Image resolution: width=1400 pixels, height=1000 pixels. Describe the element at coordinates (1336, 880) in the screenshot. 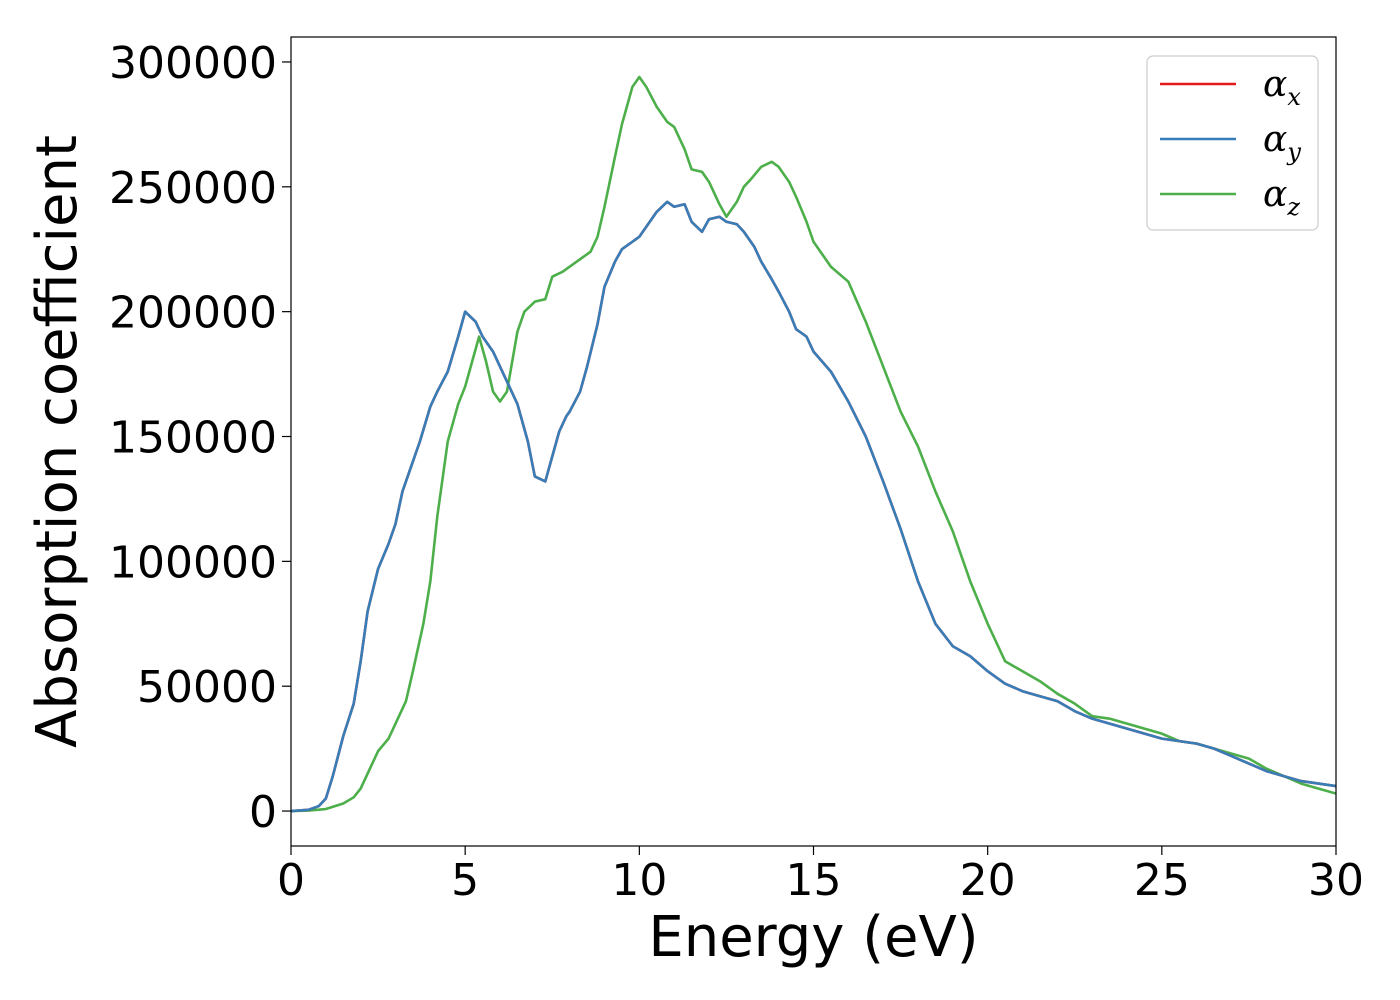

I see `x-tick-label: 30` at that location.